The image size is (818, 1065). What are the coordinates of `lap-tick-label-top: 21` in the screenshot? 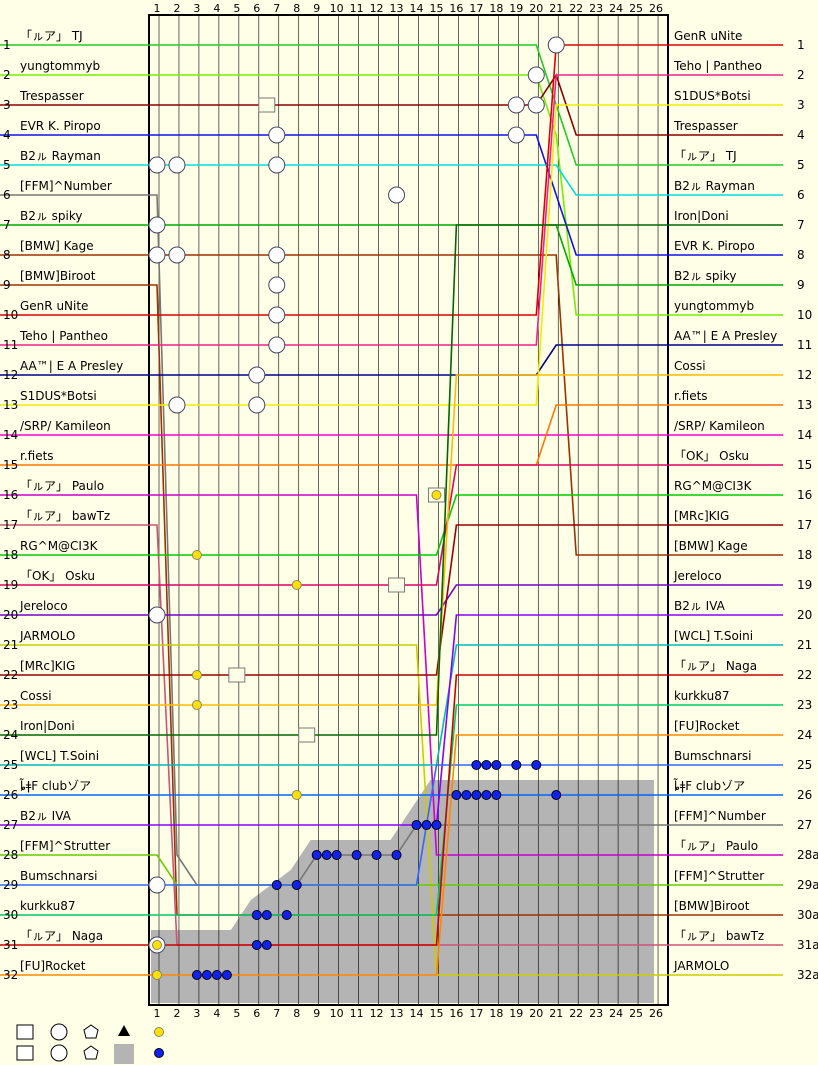 It's located at (556, 8).